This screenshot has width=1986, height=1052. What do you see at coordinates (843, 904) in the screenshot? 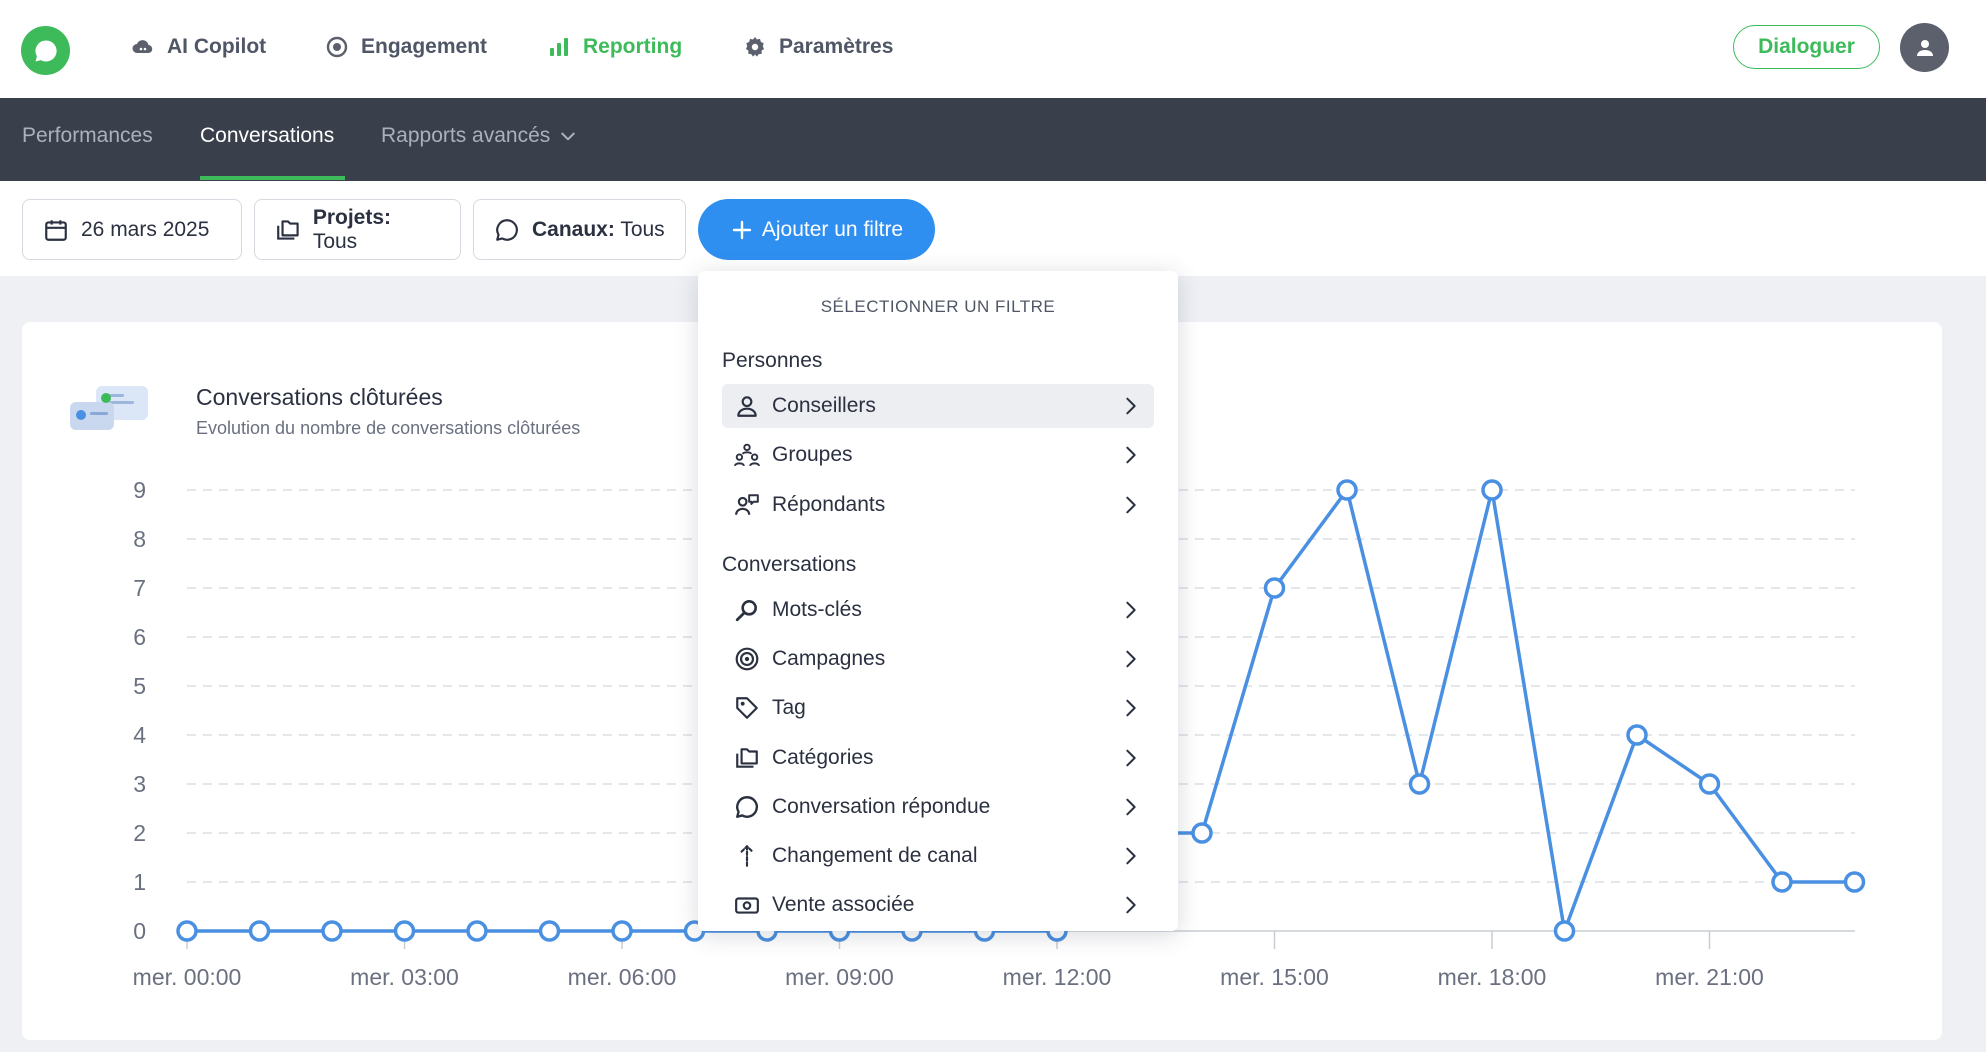
I see `filter-item-label: Vente associée` at bounding box center [843, 904].